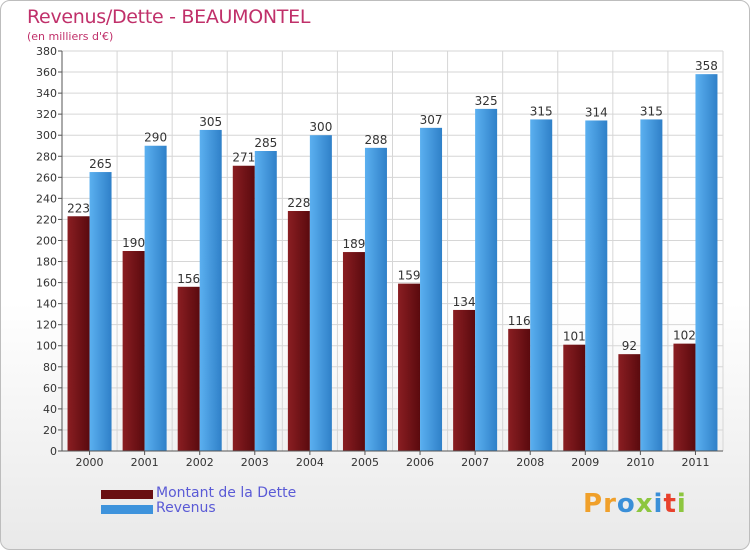  Describe the element at coordinates (265, 143) in the screenshot. I see `data-label-revenus: 285` at that location.